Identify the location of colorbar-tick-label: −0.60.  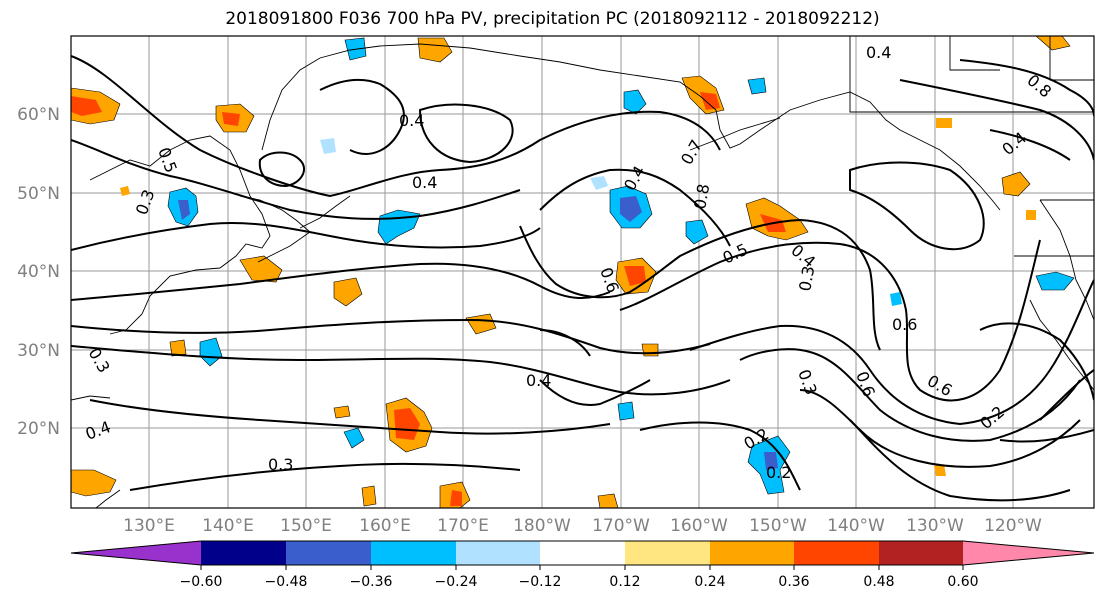
(201, 582).